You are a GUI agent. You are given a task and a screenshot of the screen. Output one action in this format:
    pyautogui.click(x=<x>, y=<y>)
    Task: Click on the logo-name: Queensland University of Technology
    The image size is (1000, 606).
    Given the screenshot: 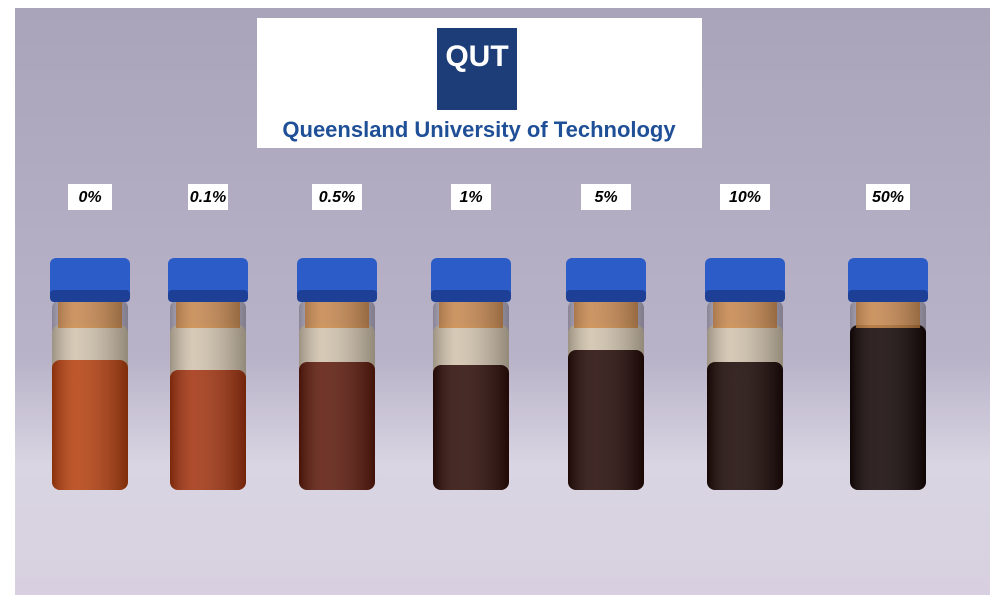 What is the action you would take?
    pyautogui.click(x=479, y=129)
    